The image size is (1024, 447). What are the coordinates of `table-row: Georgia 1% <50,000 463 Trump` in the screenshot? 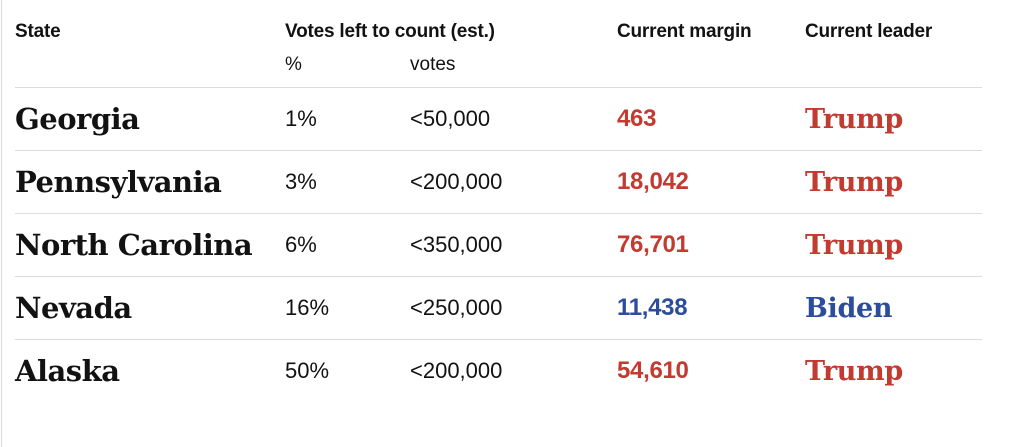 It's located at (498, 118).